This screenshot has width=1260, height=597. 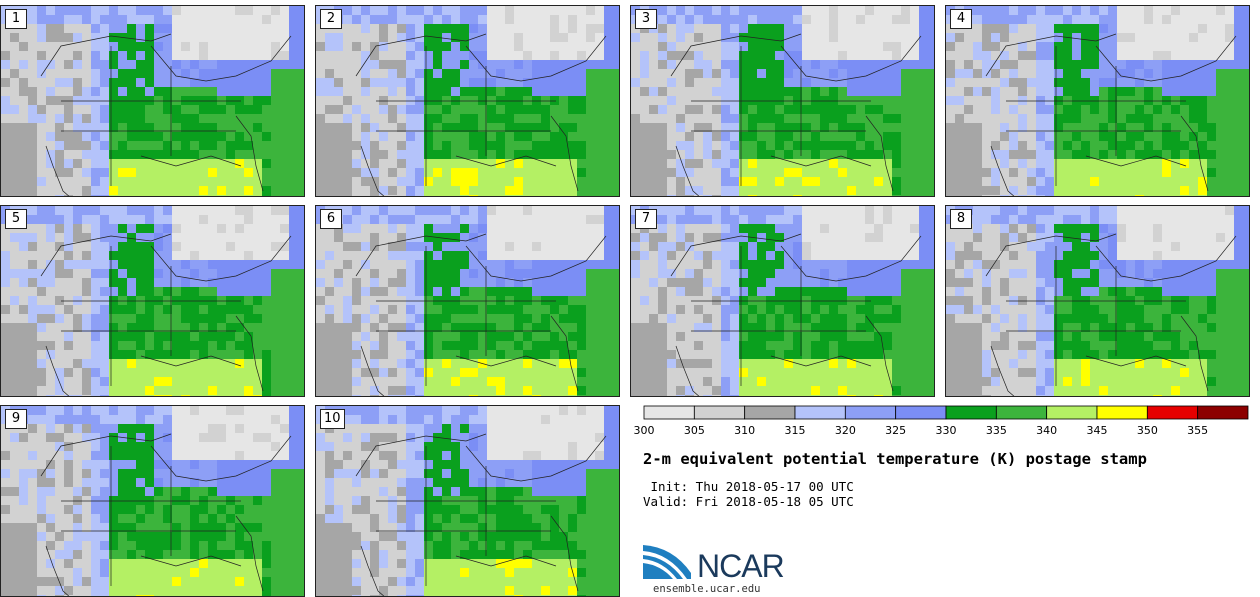 What do you see at coordinates (646, 219) in the screenshot?
I see `member-number: 7` at bounding box center [646, 219].